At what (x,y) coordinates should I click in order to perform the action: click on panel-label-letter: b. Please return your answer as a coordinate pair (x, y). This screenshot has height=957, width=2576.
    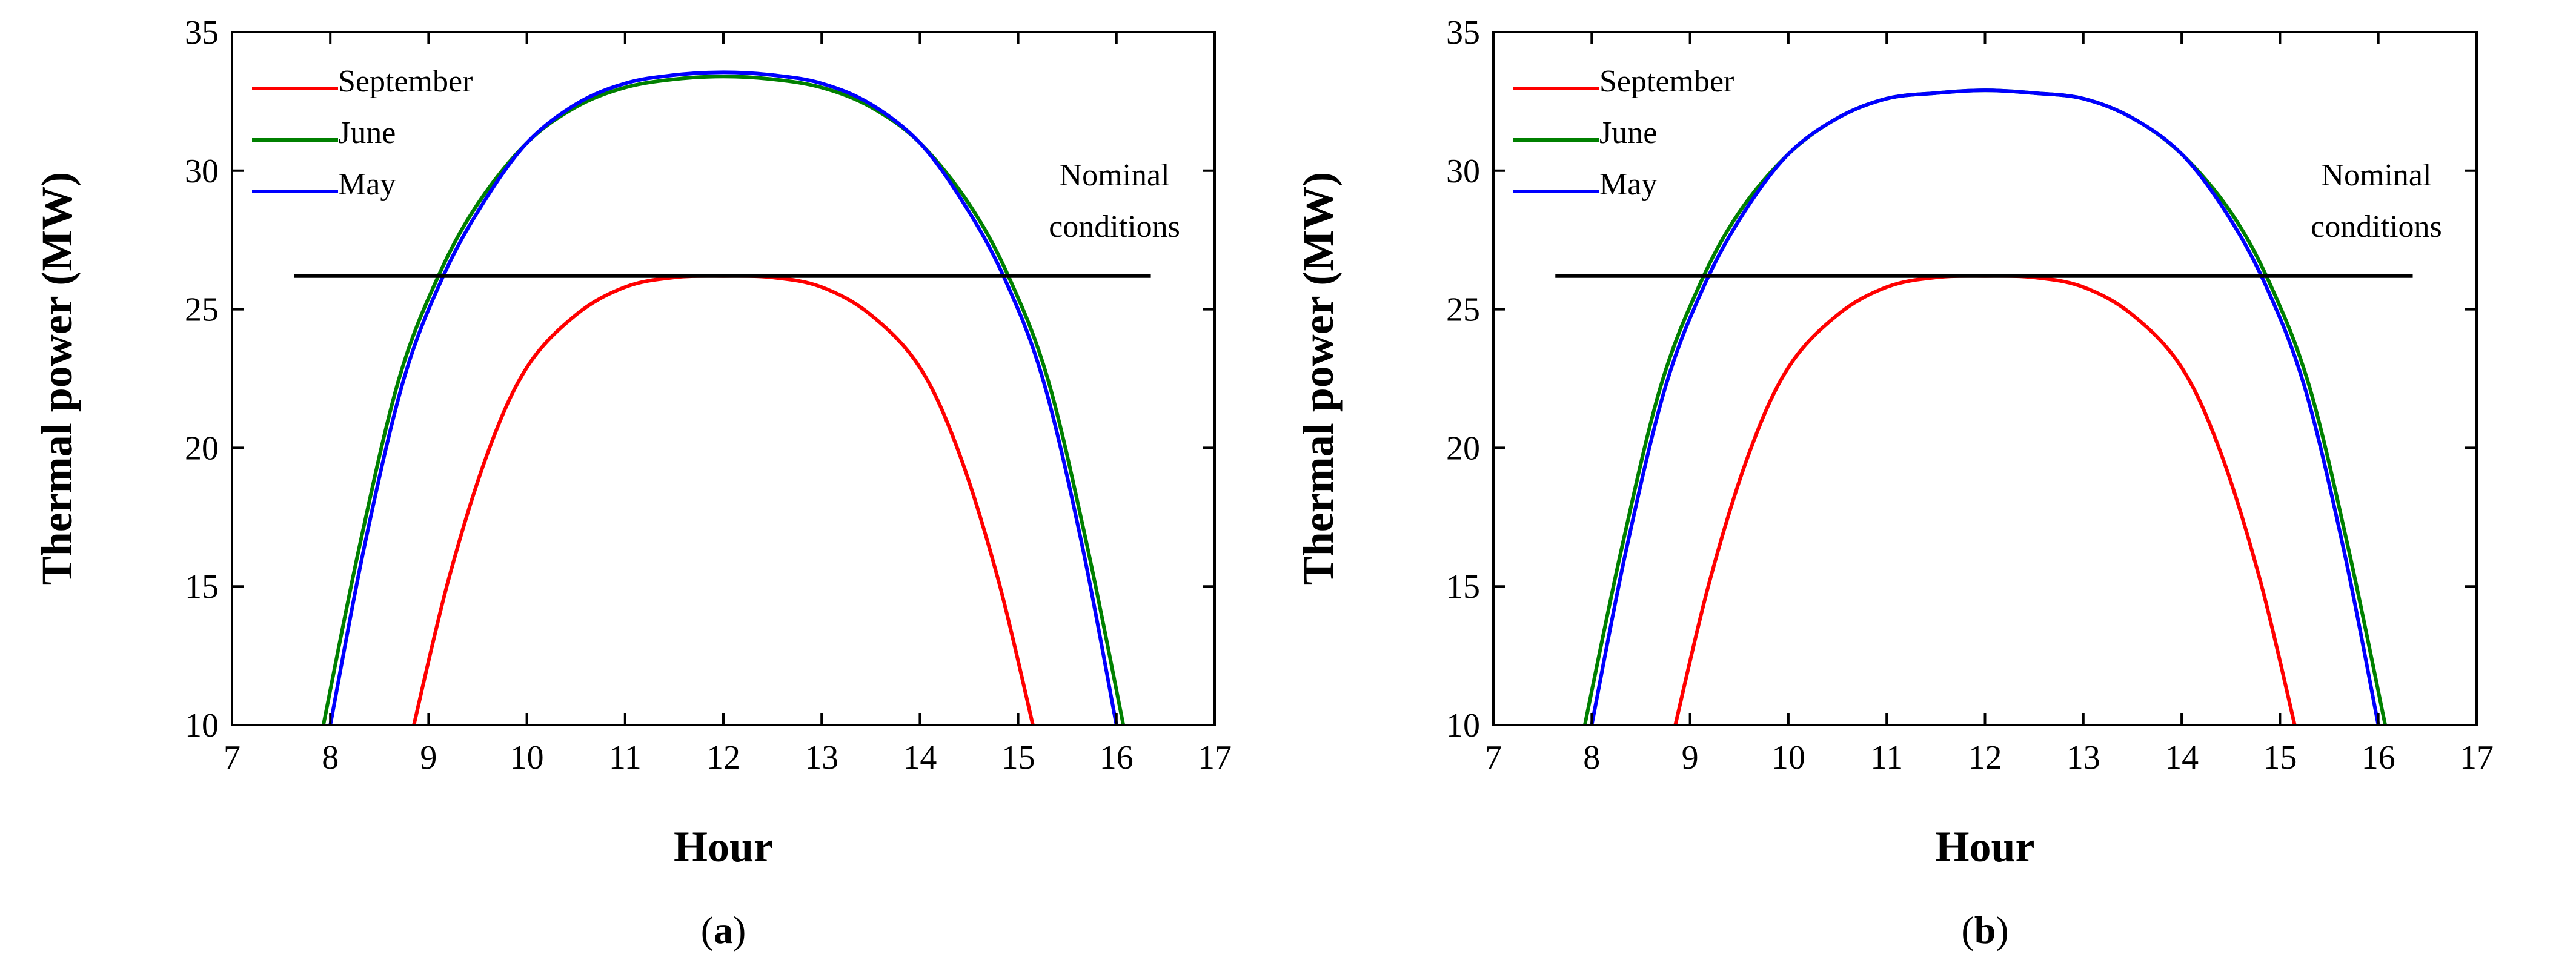
    Looking at the image, I should click on (1985, 931).